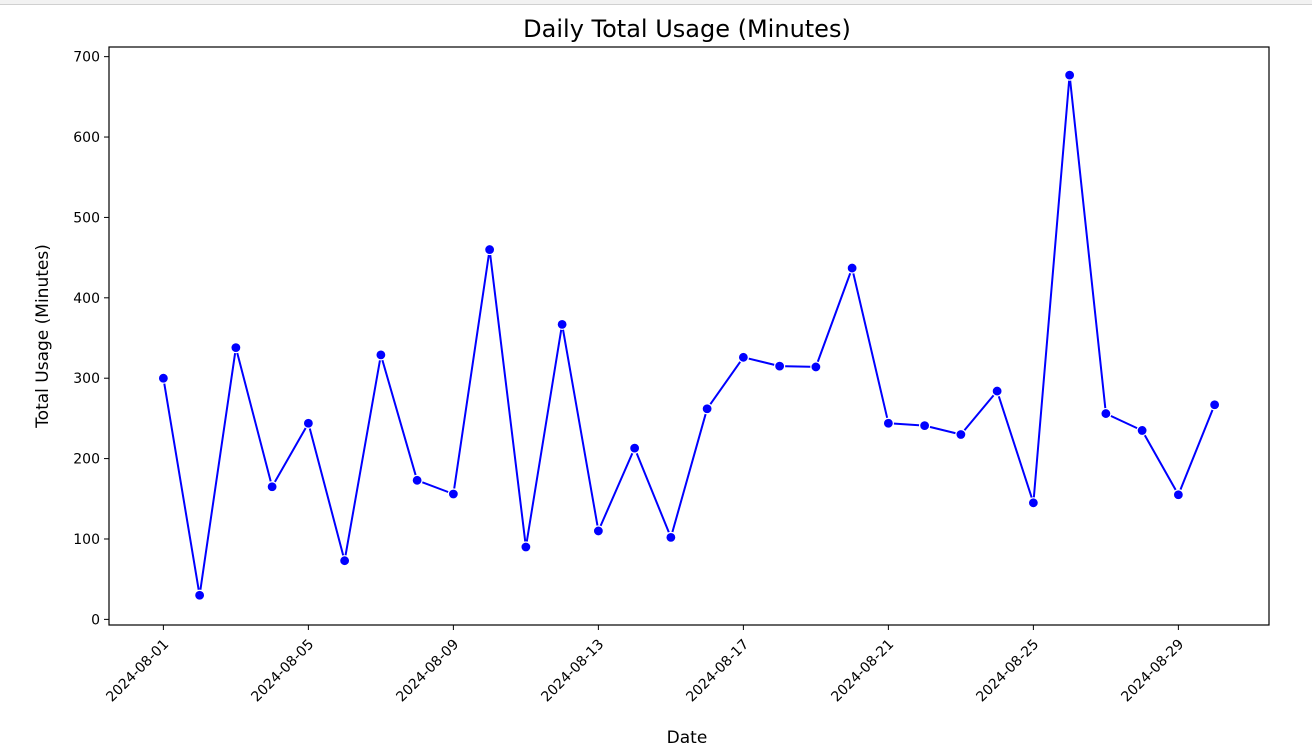 This screenshot has width=1312, height=748. What do you see at coordinates (86, 58) in the screenshot?
I see `y-tick-label: 700` at bounding box center [86, 58].